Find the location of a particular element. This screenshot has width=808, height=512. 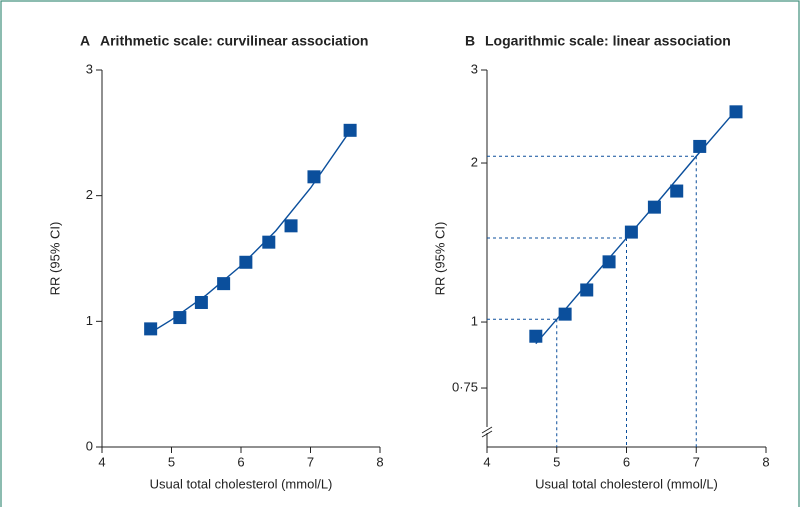

y-tick-label: 0·75 is located at coordinates (465, 386).